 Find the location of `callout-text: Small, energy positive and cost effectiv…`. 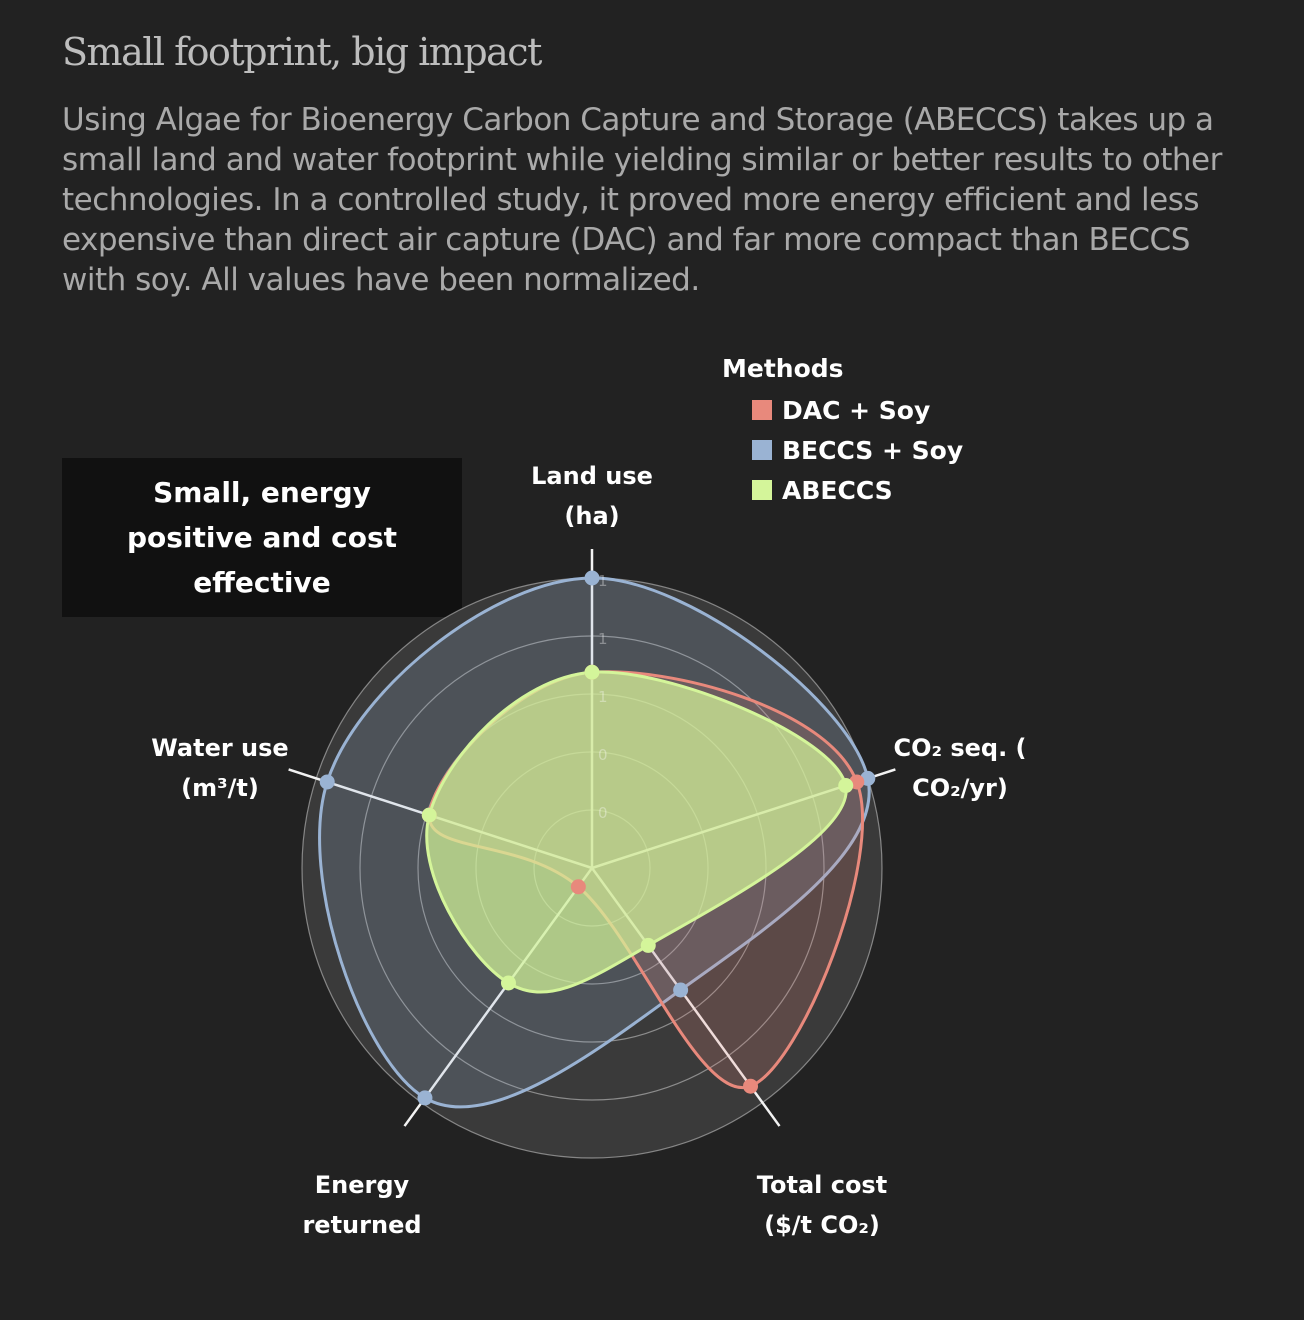

callout-text: Small, energy positive and cost effectiv… is located at coordinates (262, 537).